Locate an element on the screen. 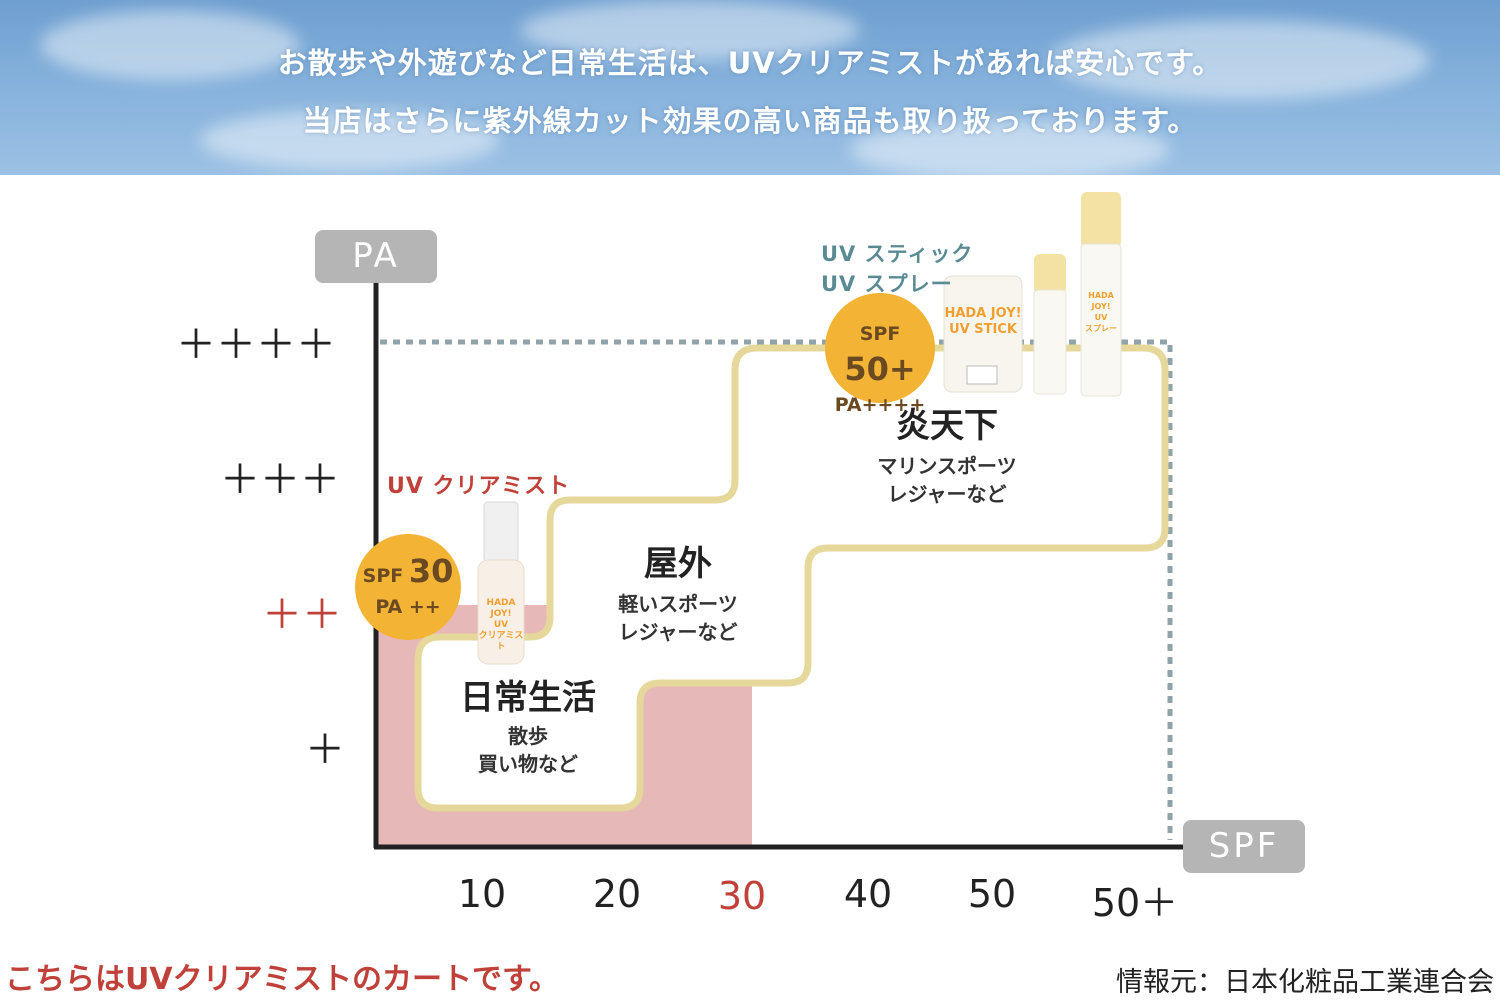 The height and width of the screenshot is (1000, 1500). spray-name-2: スプレー is located at coordinates (1101, 328).